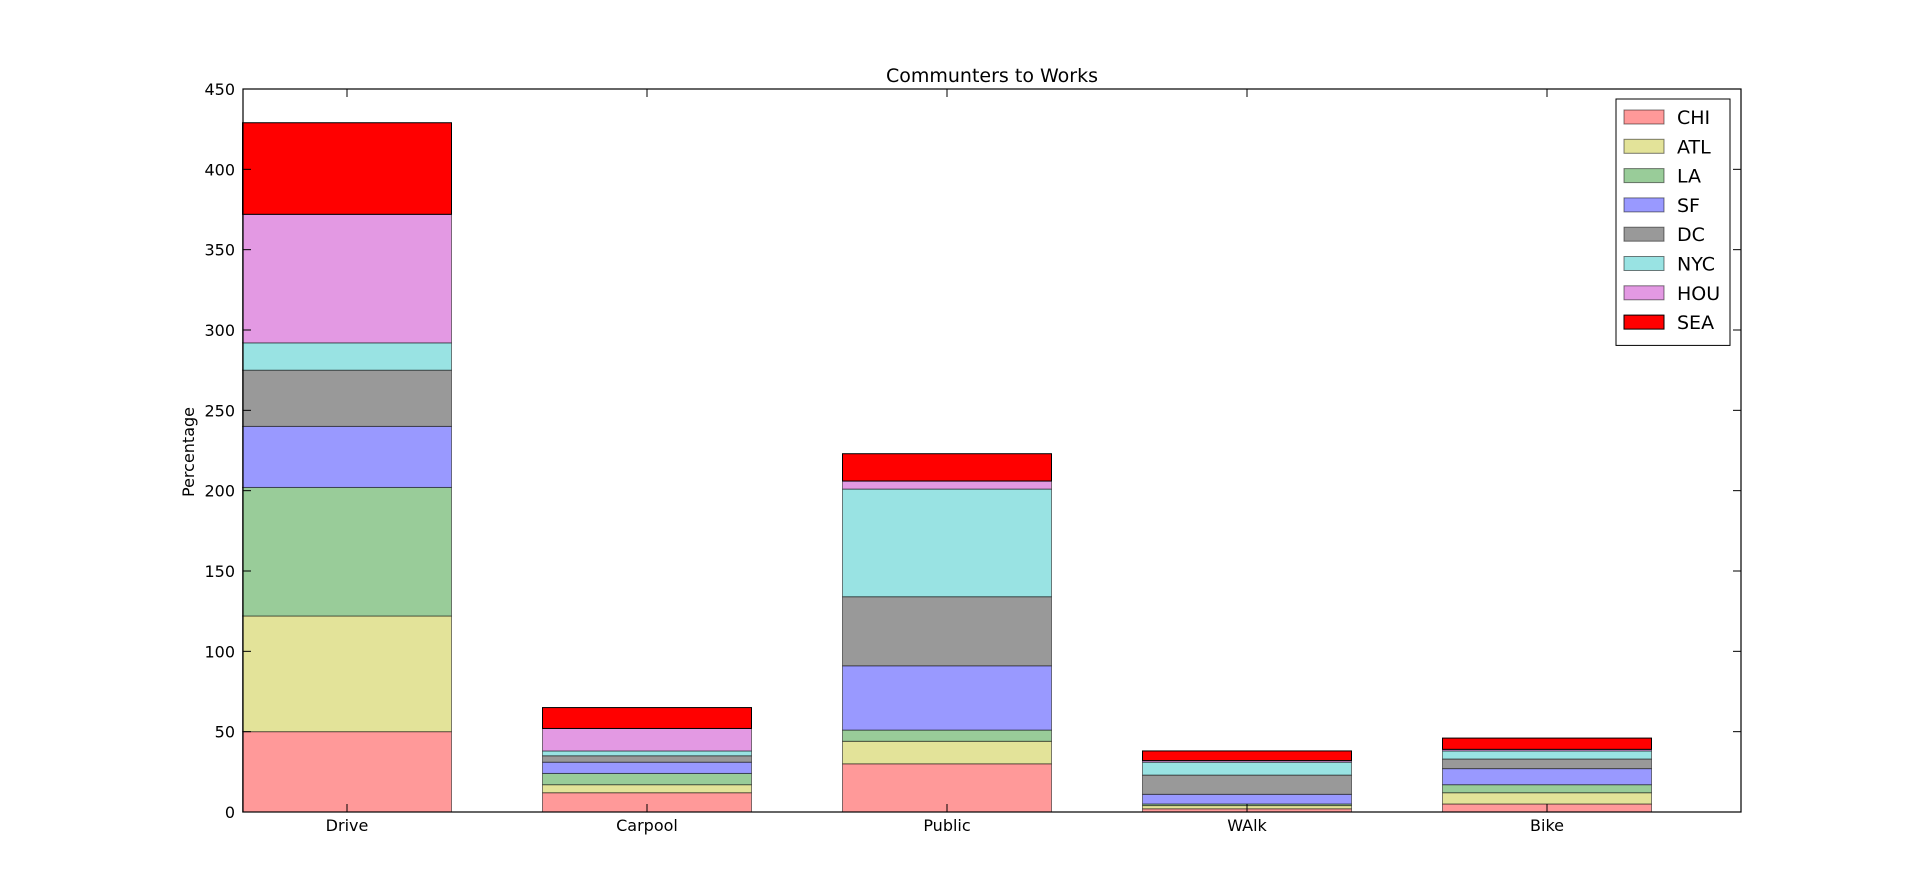 This screenshot has height=896, width=1918. I want to click on bar-segment-public-nyc, so click(947, 543).